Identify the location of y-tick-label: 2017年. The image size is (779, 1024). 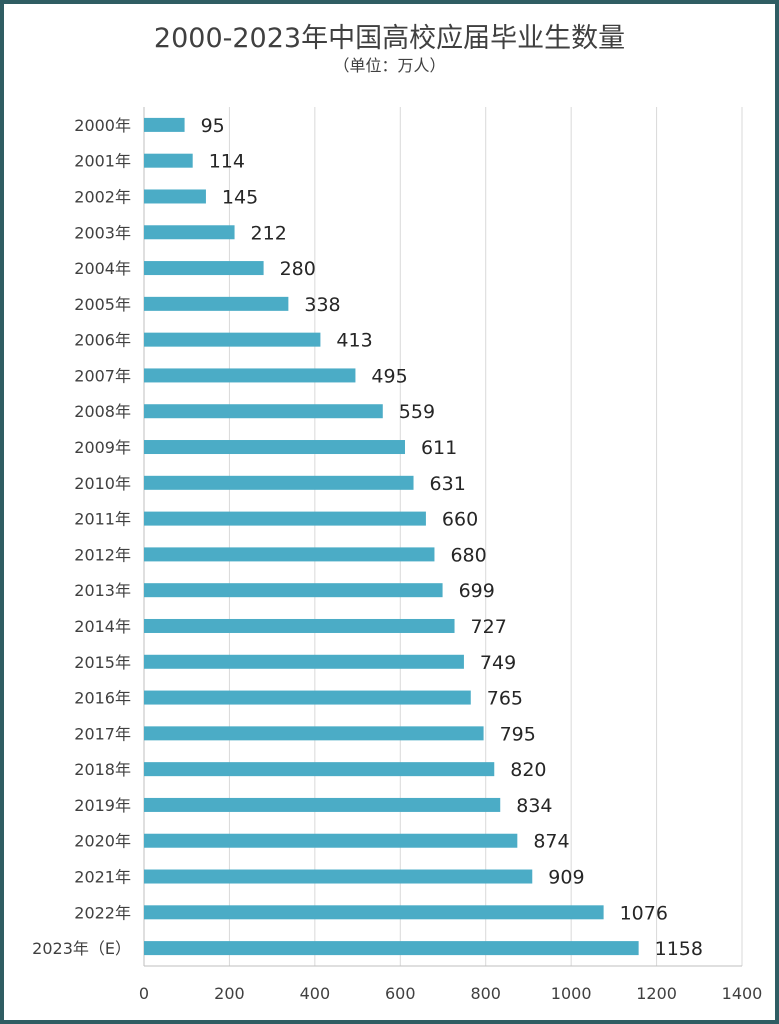
(102, 733).